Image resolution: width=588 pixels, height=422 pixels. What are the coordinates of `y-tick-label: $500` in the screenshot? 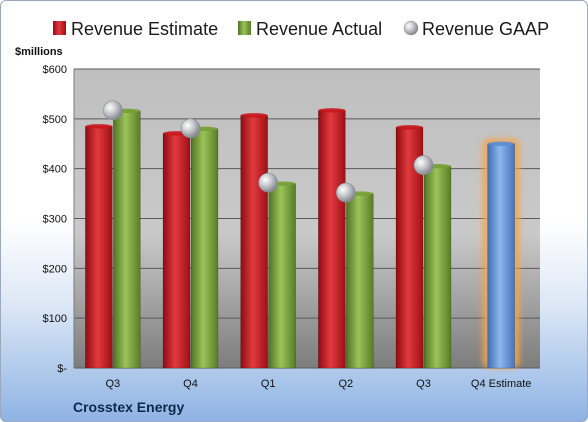 It's located at (55, 120).